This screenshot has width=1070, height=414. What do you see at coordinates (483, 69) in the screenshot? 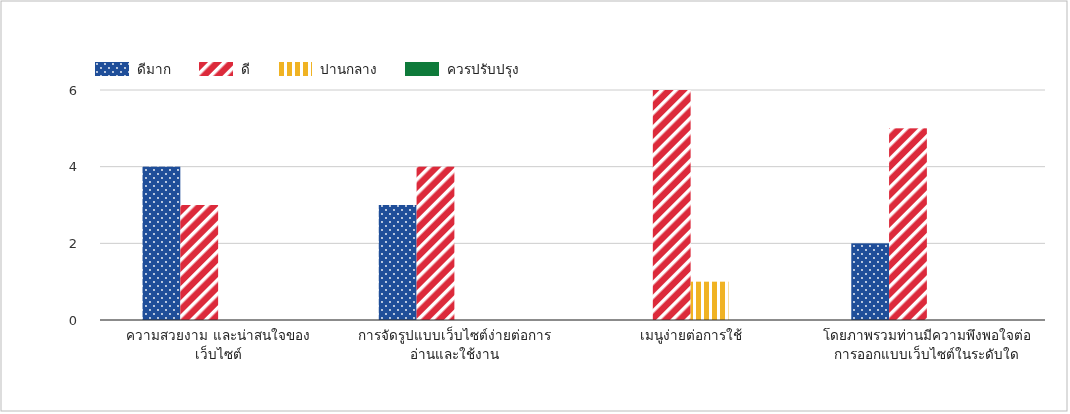
I see `legend-label: ควรปรับปรุง` at bounding box center [483, 69].